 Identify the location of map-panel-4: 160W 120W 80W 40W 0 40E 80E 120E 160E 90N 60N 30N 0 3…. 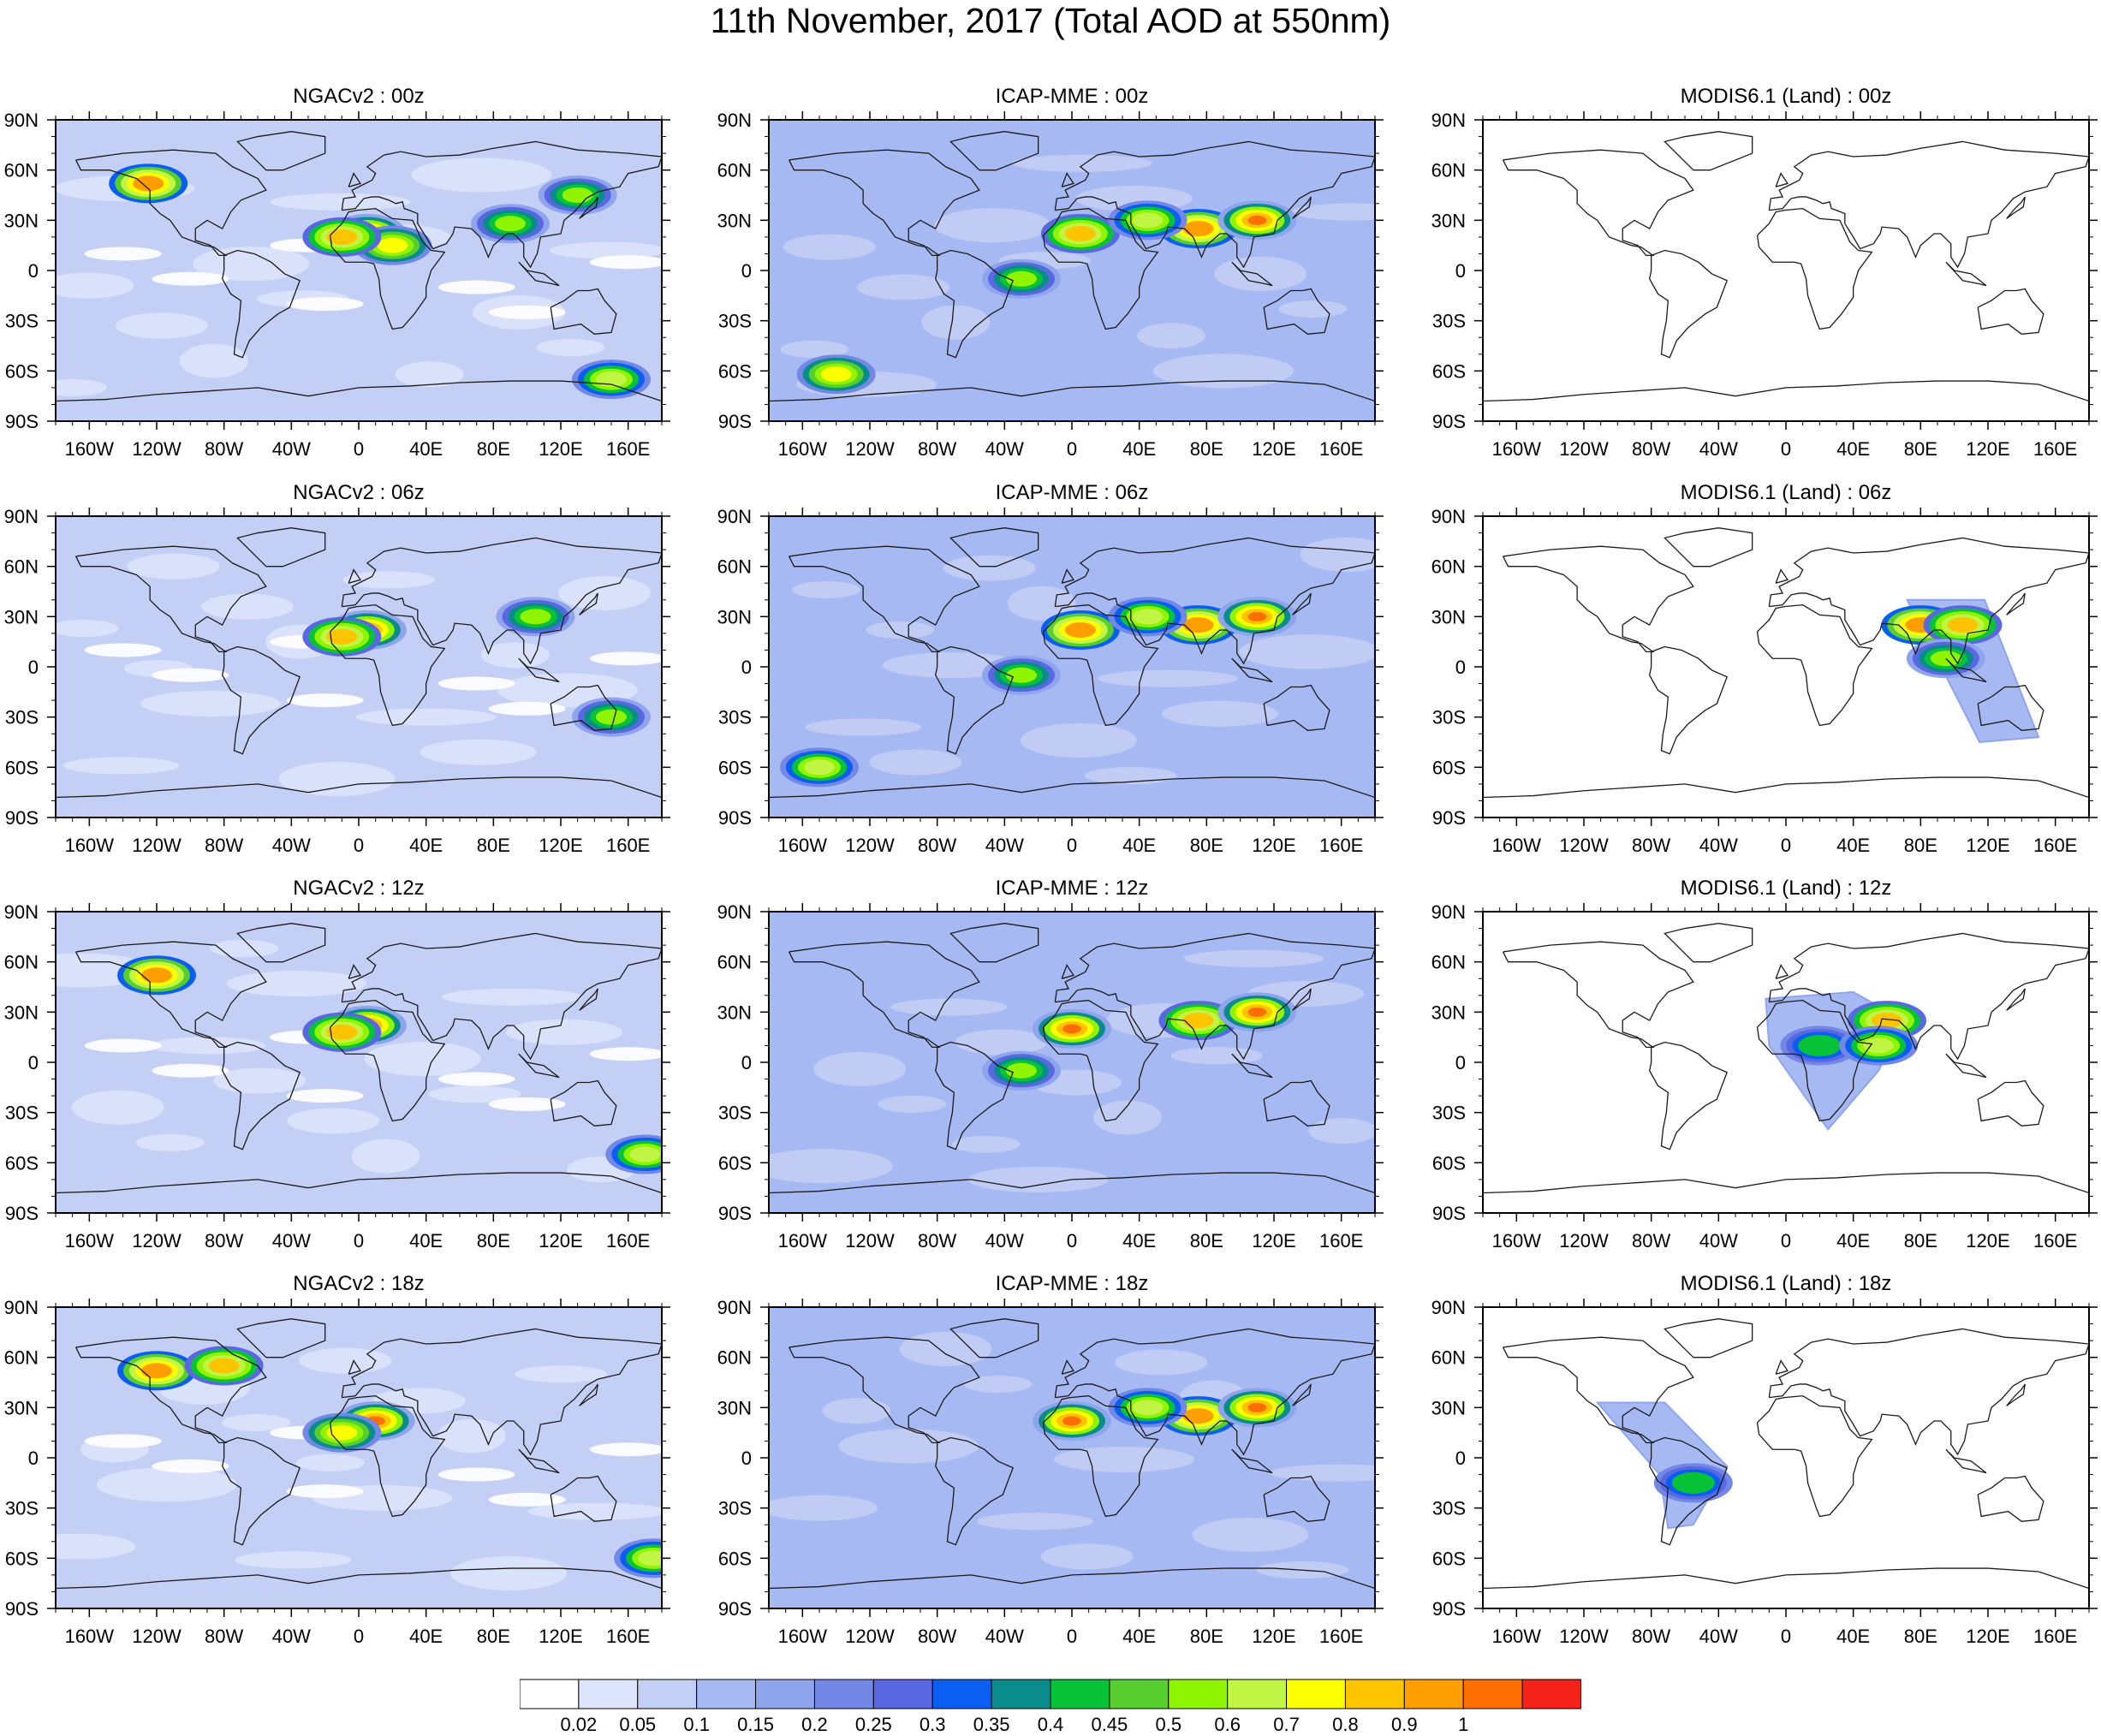
(337, 669).